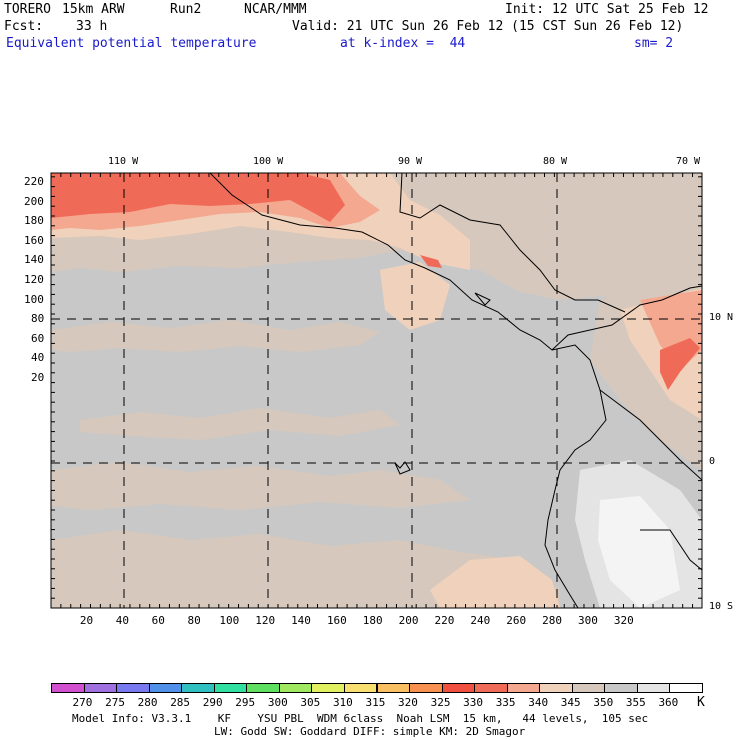 Image resolution: width=740 pixels, height=740 pixels. What do you see at coordinates (310, 702) in the screenshot?
I see `colorbar-label: 305` at bounding box center [310, 702].